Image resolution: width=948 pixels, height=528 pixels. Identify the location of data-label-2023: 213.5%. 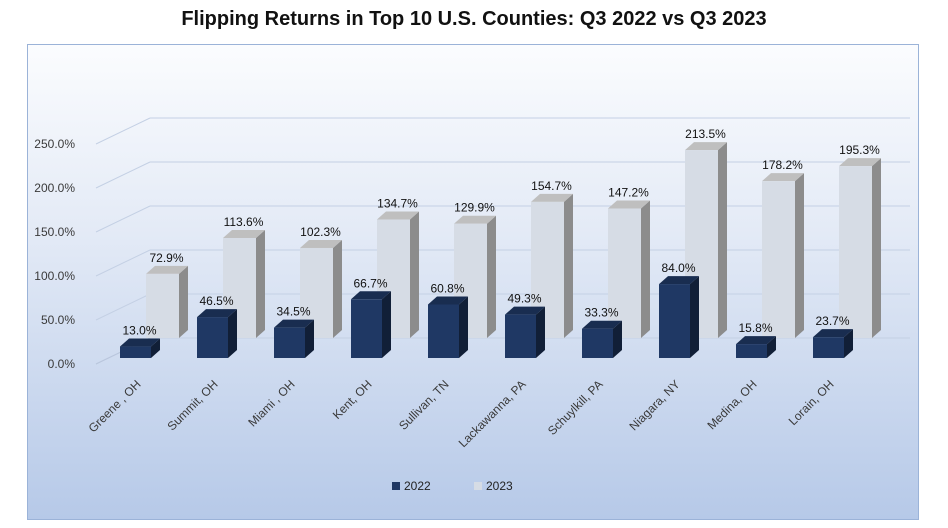
(705, 134).